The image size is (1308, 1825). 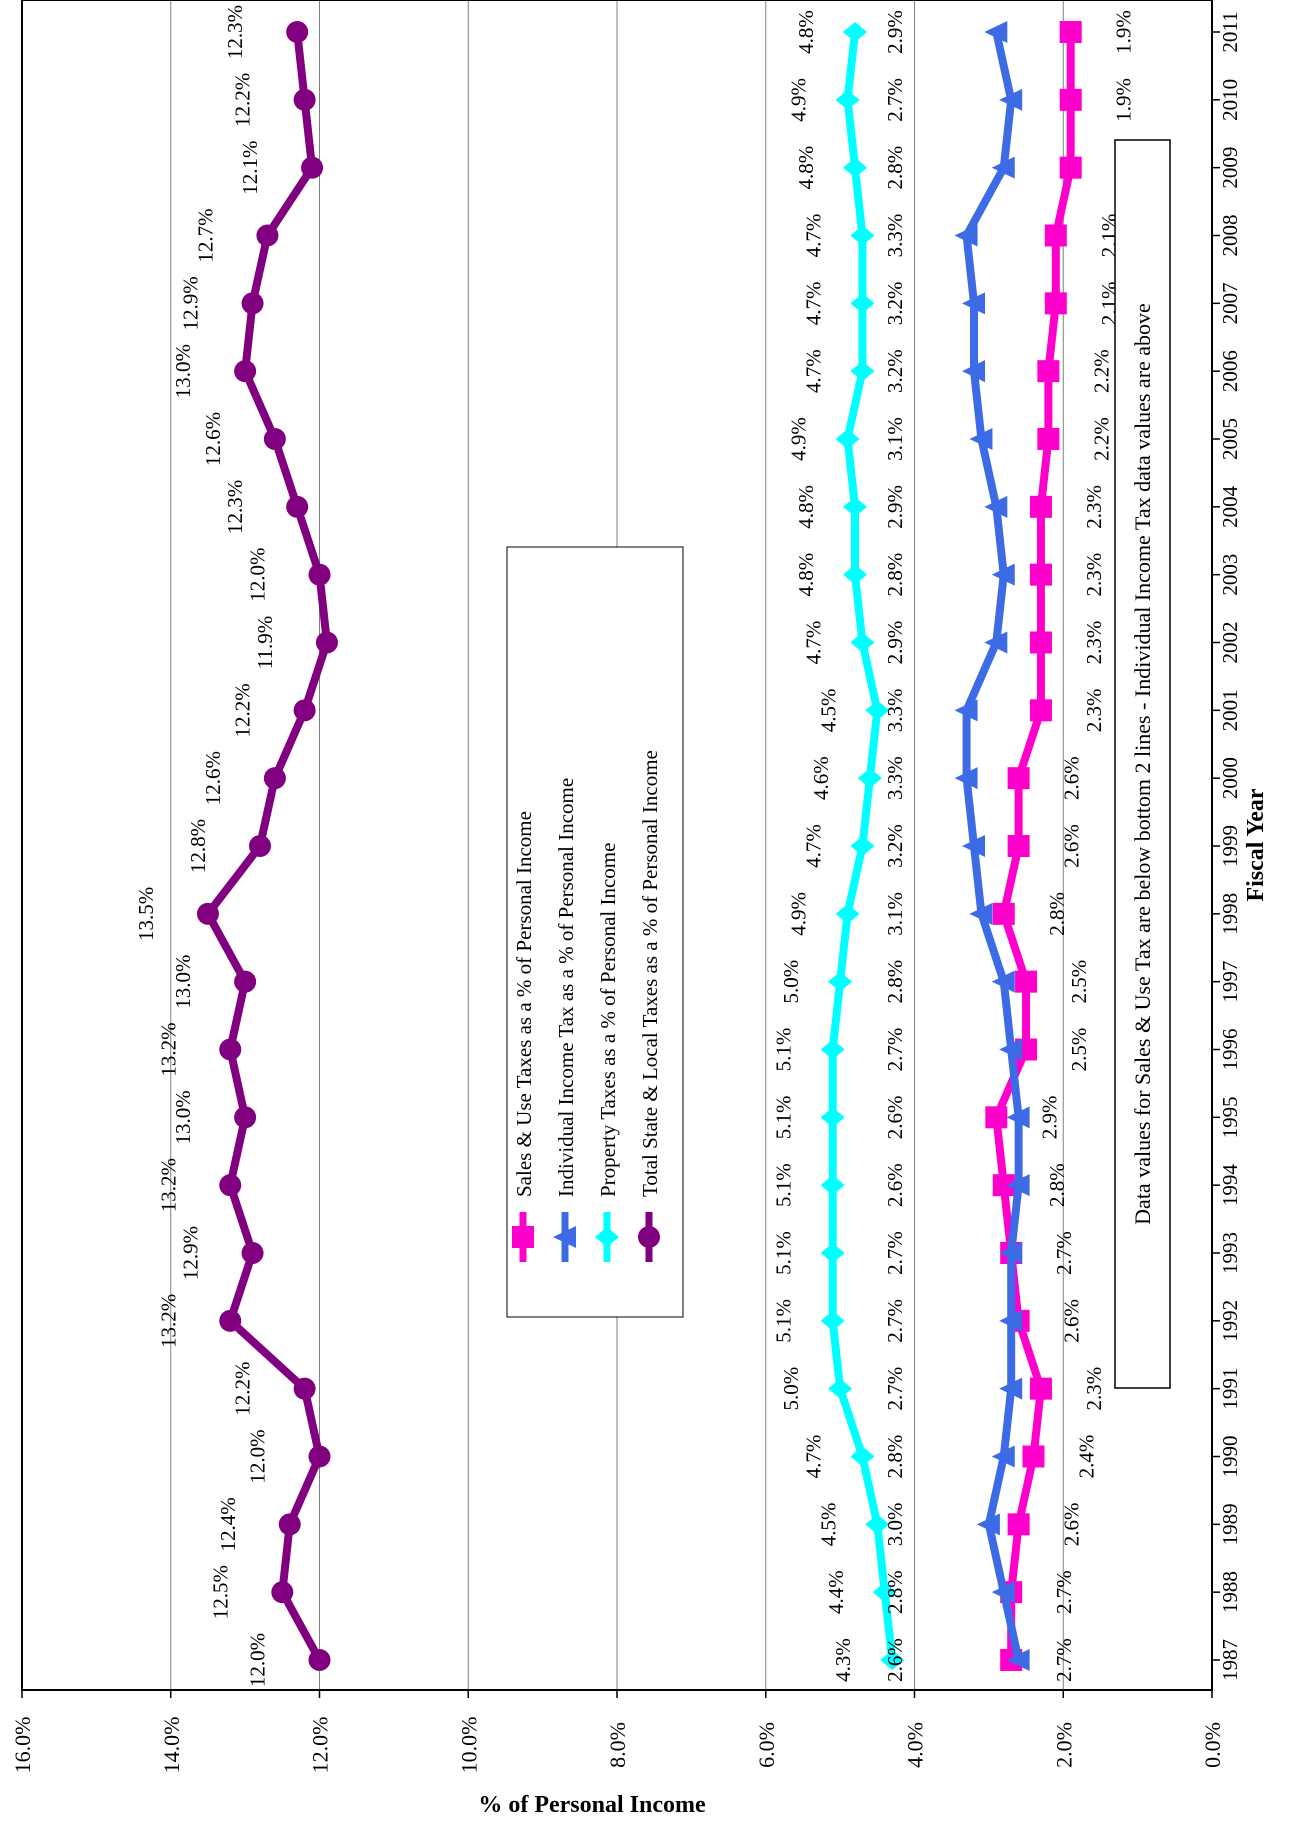 What do you see at coordinates (1230, 1389) in the screenshot?
I see `category-tick-label: 1991` at bounding box center [1230, 1389].